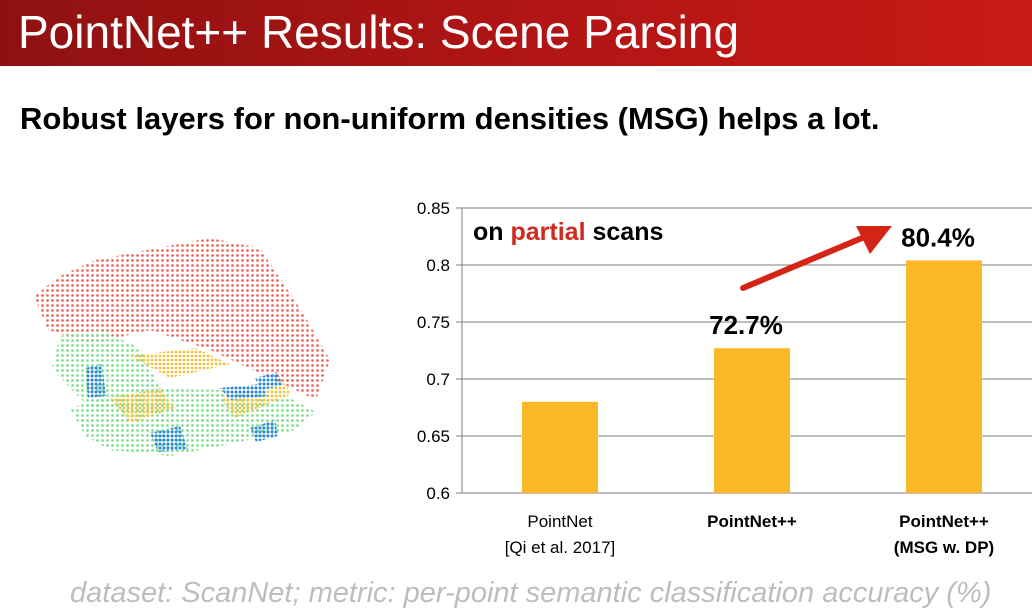 The image size is (1032, 611). What do you see at coordinates (746, 325) in the screenshot?
I see `data-label: 72.7%` at bounding box center [746, 325].